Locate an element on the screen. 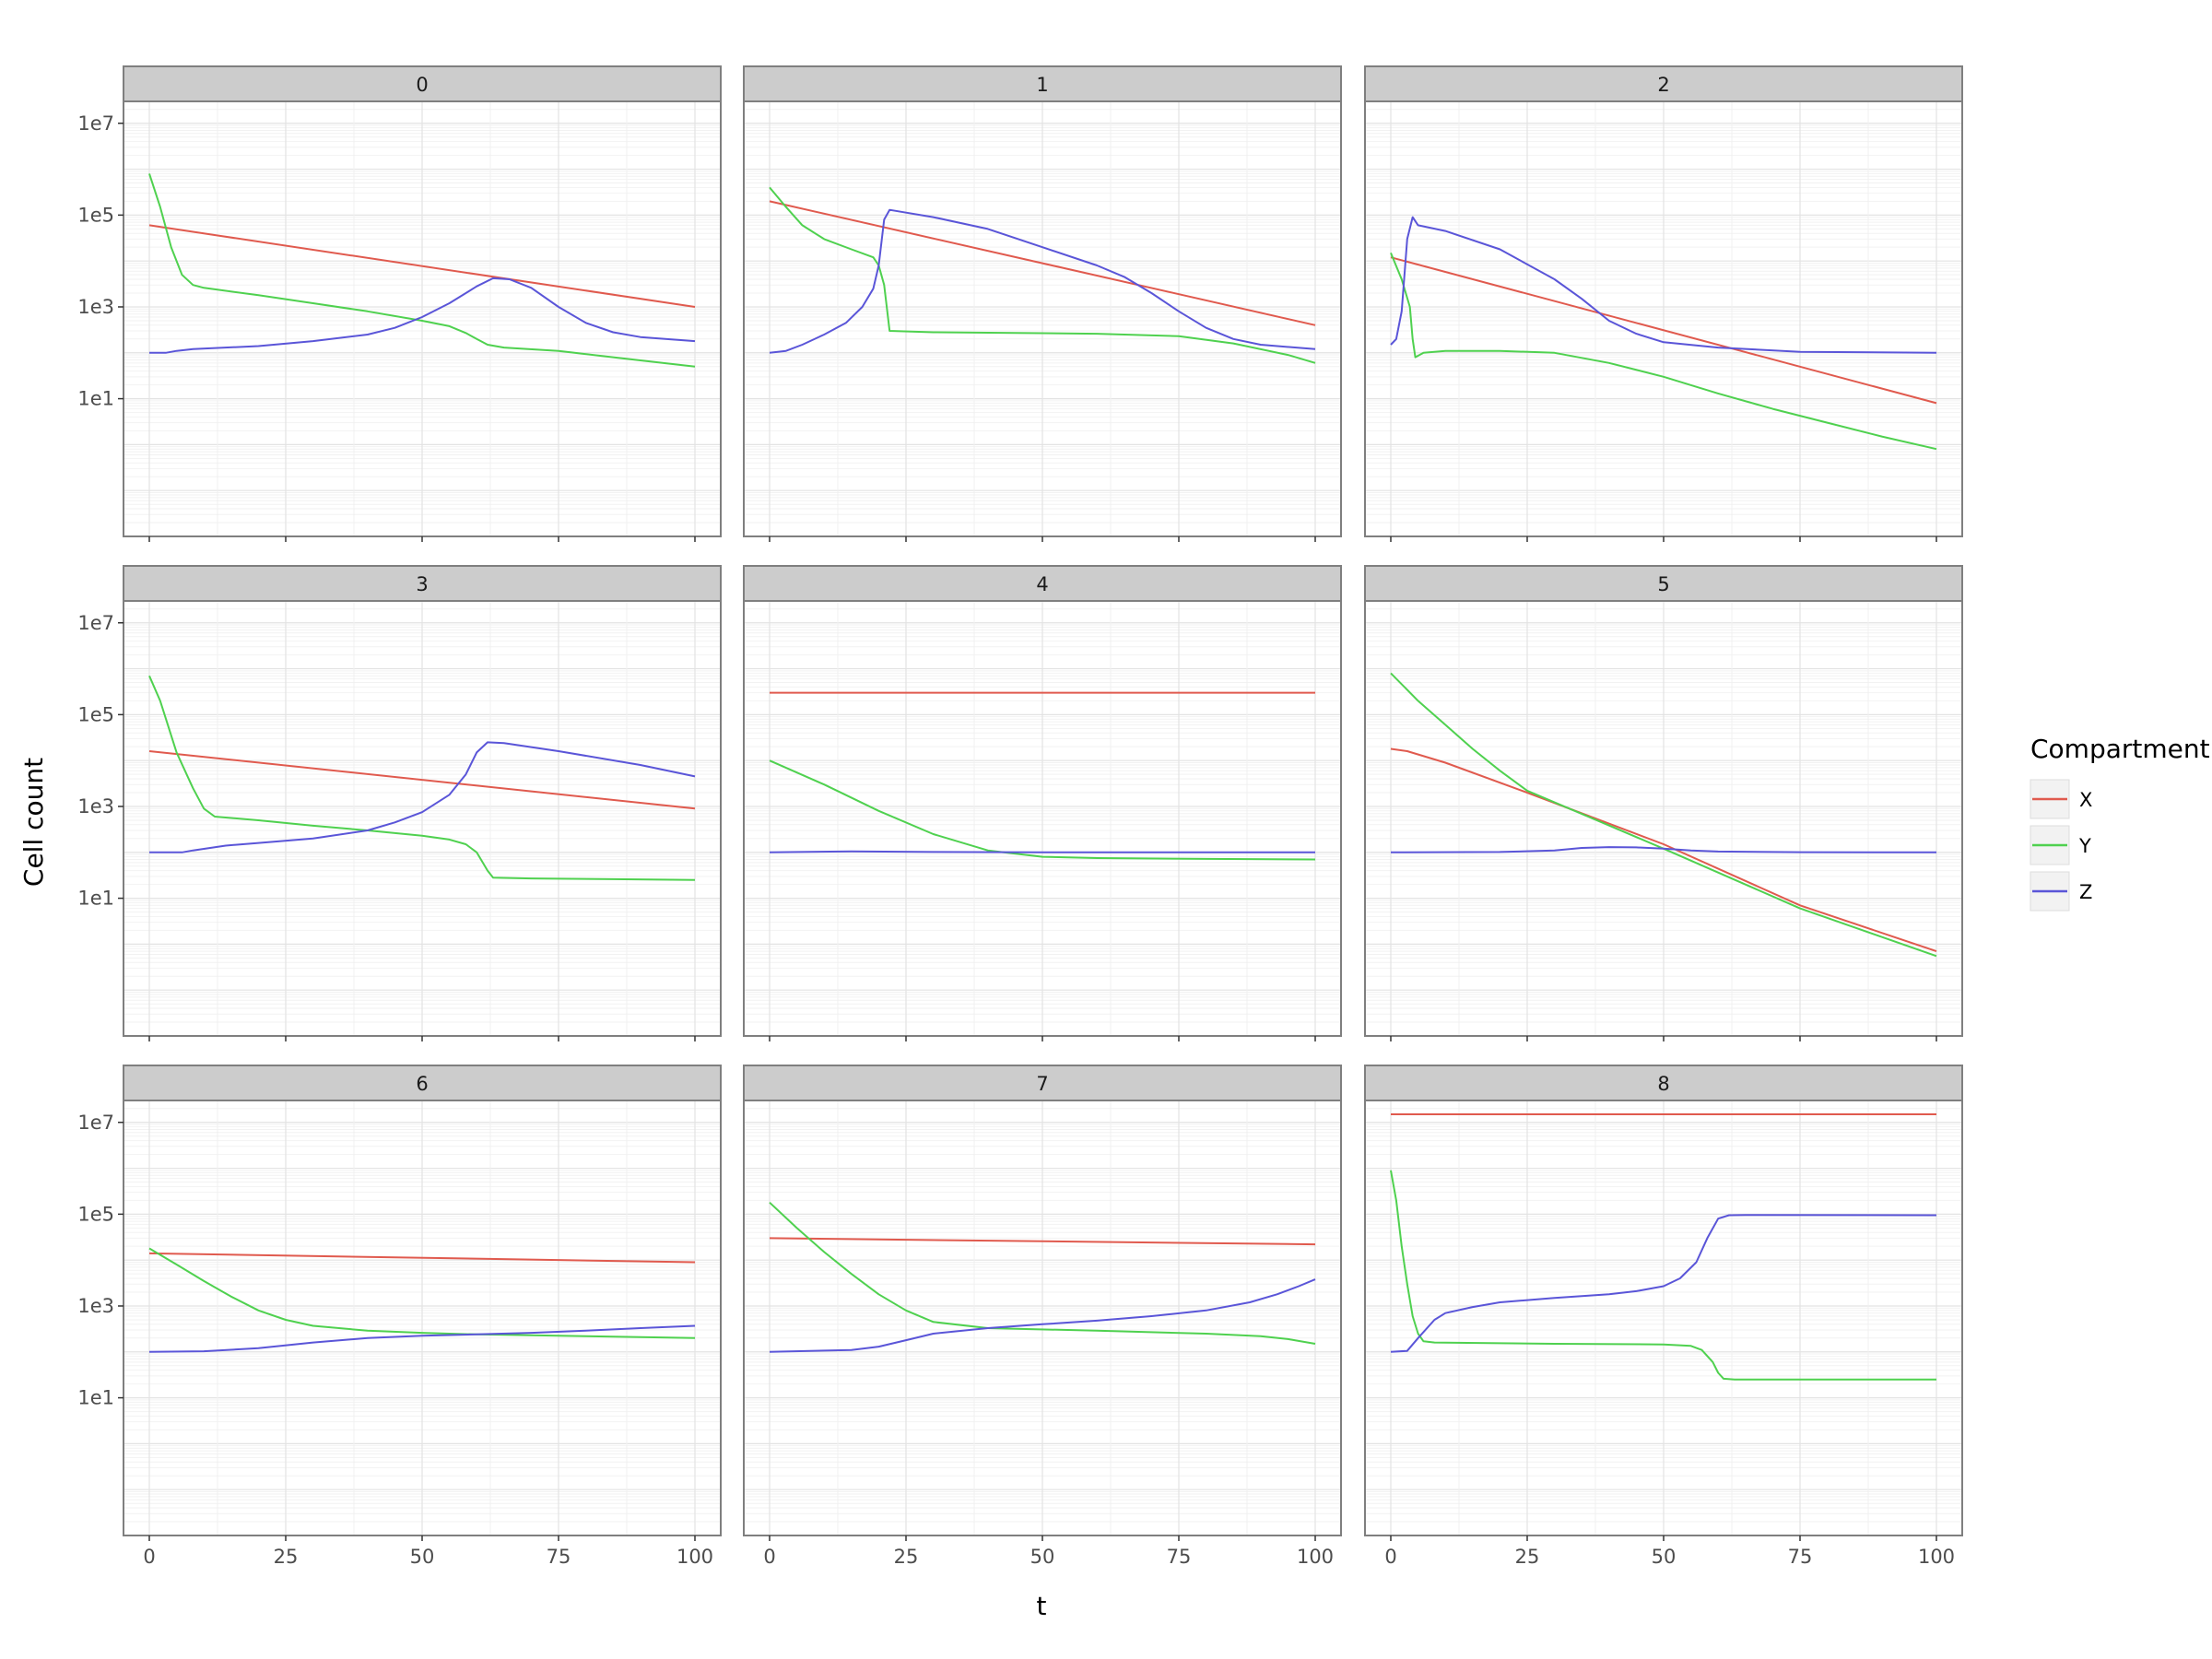  facet-strip-label: 7 is located at coordinates (1042, 1084).